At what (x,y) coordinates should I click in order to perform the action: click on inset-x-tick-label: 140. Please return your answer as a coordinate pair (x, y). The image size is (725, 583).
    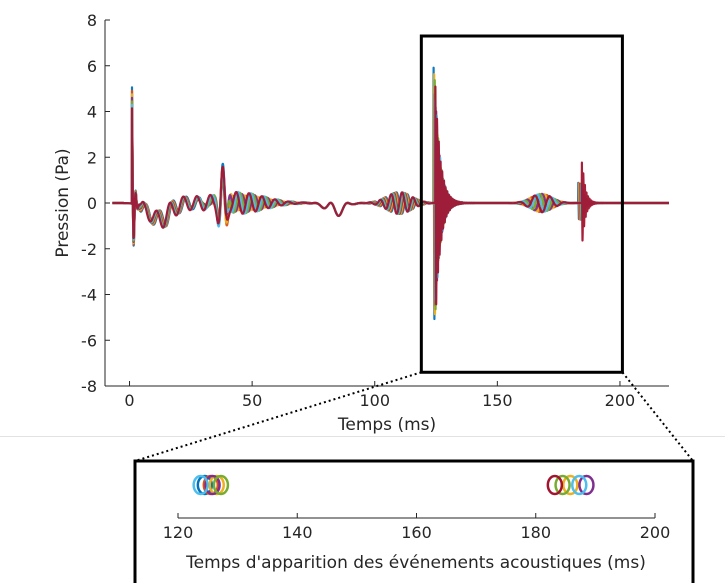
    Looking at the image, I should click on (297, 532).